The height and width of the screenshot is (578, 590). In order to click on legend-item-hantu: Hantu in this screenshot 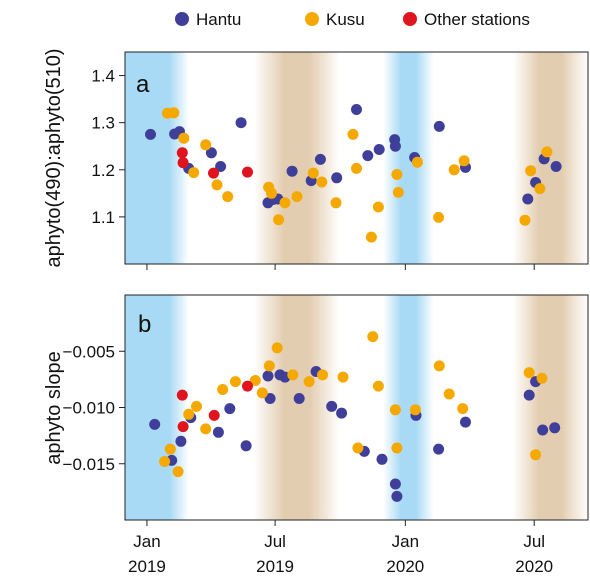, I will do `click(208, 19)`.